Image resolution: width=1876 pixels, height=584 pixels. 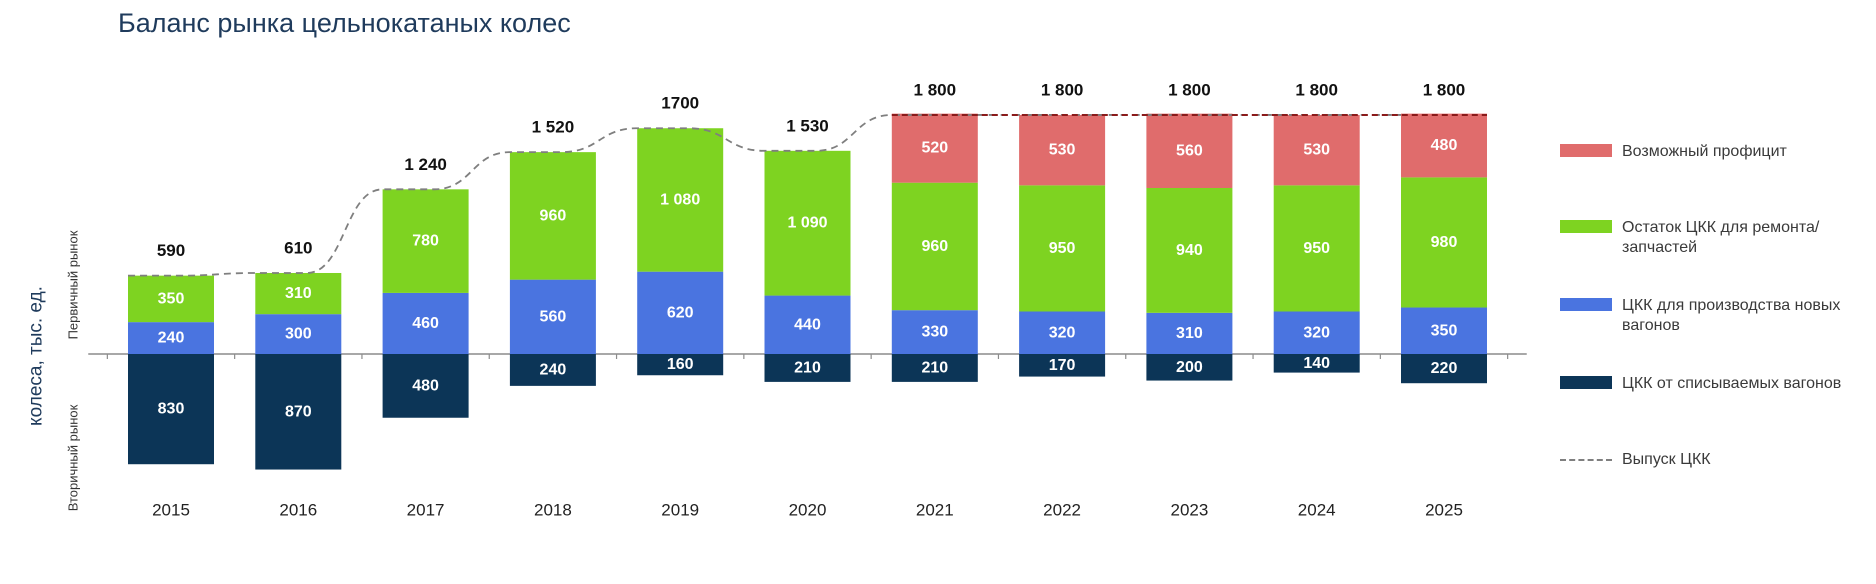 I want to click on label-new-wagons-2023: 310, so click(x=1189, y=333).